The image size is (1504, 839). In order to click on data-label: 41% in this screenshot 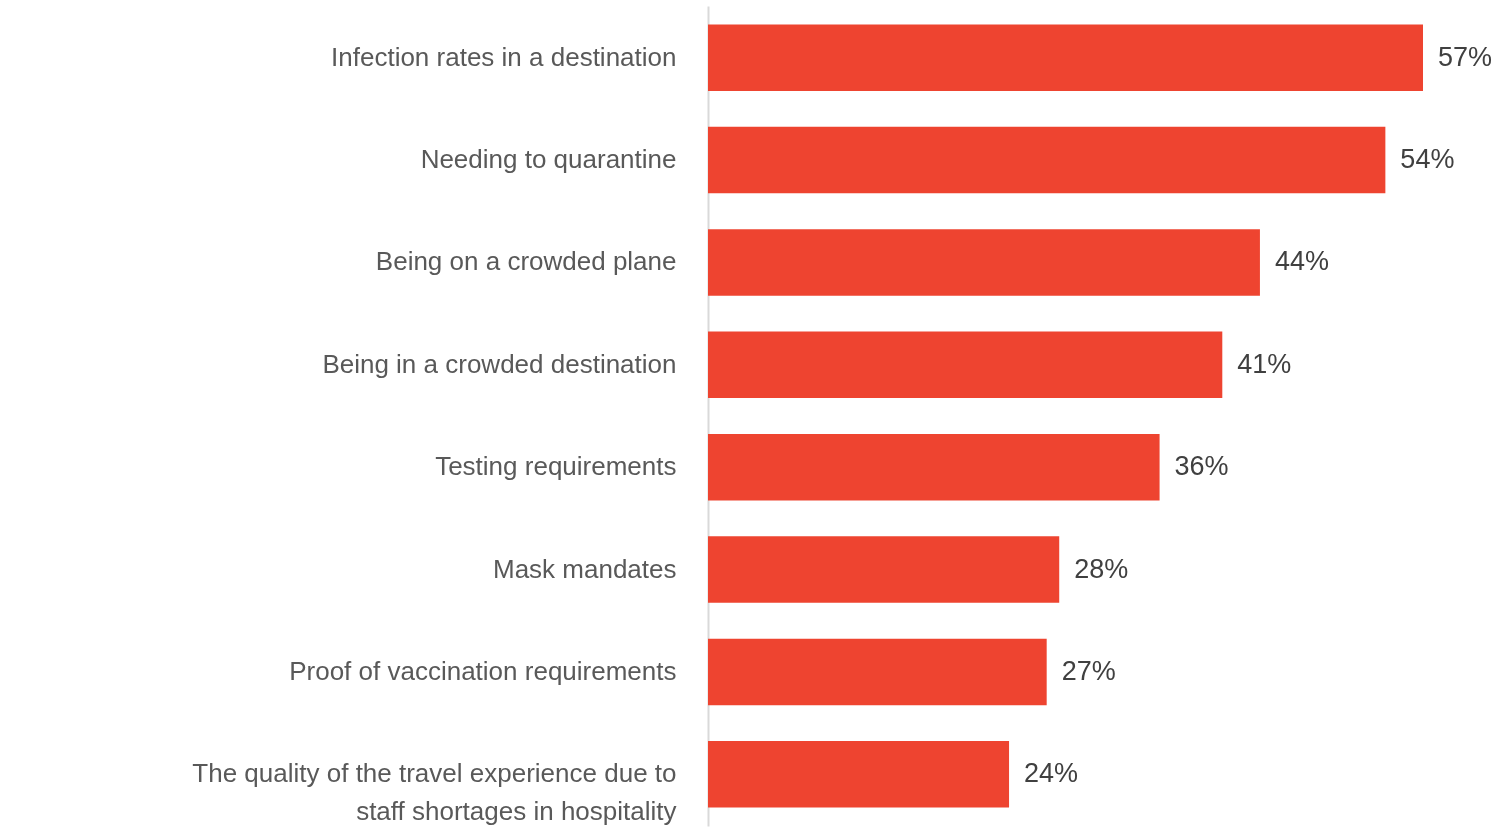, I will do `click(1264, 363)`.